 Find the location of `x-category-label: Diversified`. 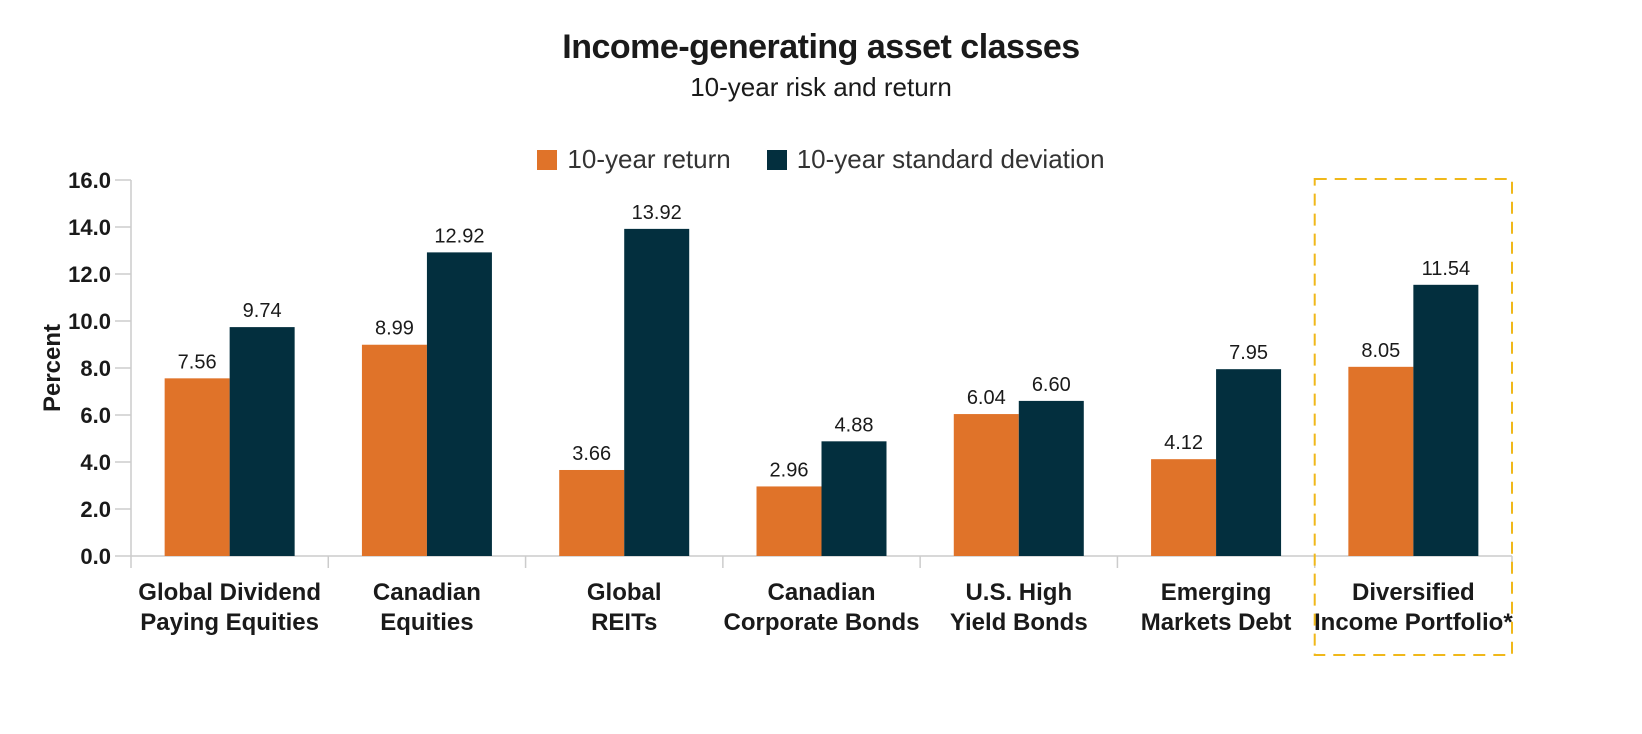

x-category-label: Diversified is located at coordinates (1413, 592).